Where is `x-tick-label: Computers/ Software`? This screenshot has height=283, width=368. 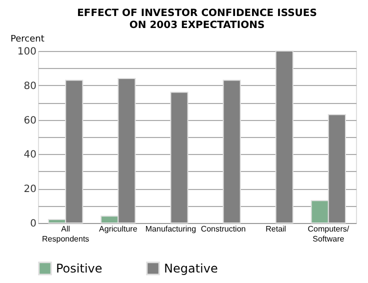
x-tick-label: Computers/ Software is located at coordinates (329, 234).